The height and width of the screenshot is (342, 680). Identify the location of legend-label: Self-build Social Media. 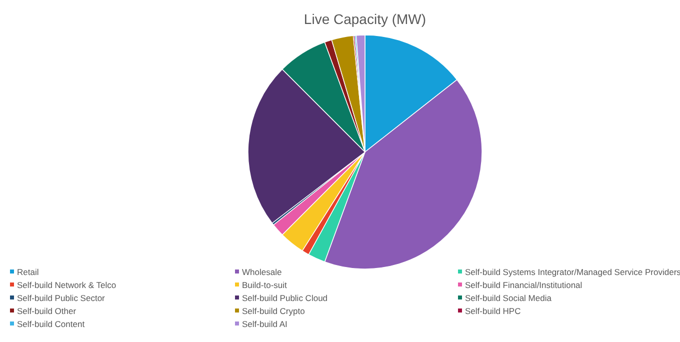
(508, 298).